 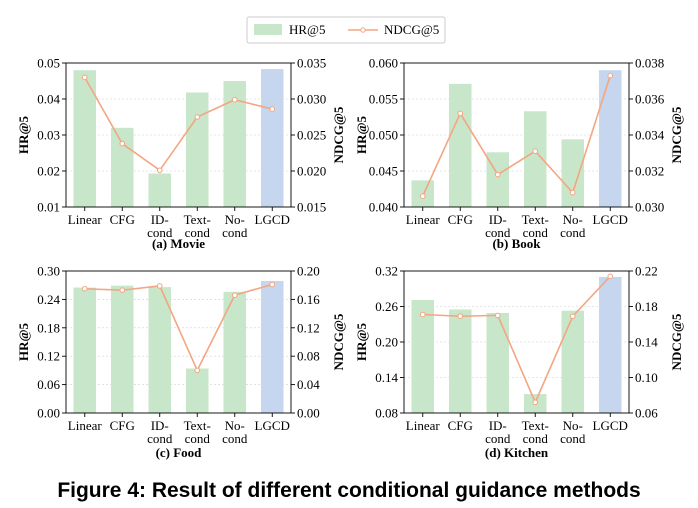 What do you see at coordinates (311, 99) in the screenshot?
I see `y-right-tick-label: 0.030` at bounding box center [311, 99].